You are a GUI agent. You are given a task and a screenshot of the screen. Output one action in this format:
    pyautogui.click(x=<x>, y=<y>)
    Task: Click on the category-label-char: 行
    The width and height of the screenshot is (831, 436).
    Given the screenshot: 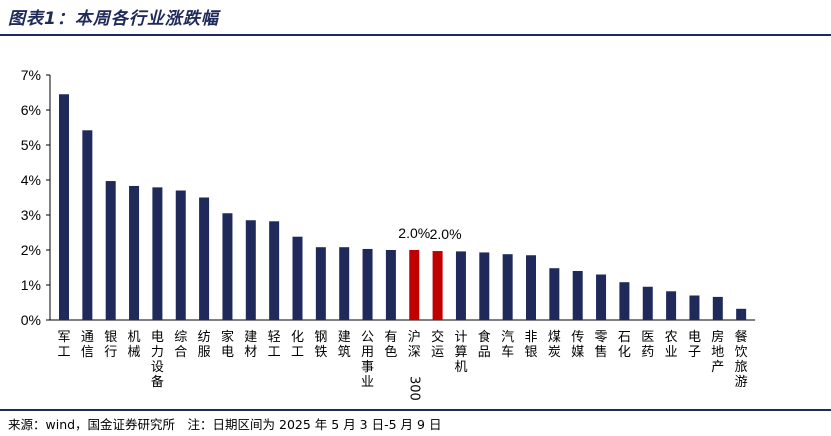 What is the action you would take?
    pyautogui.click(x=110, y=352)
    